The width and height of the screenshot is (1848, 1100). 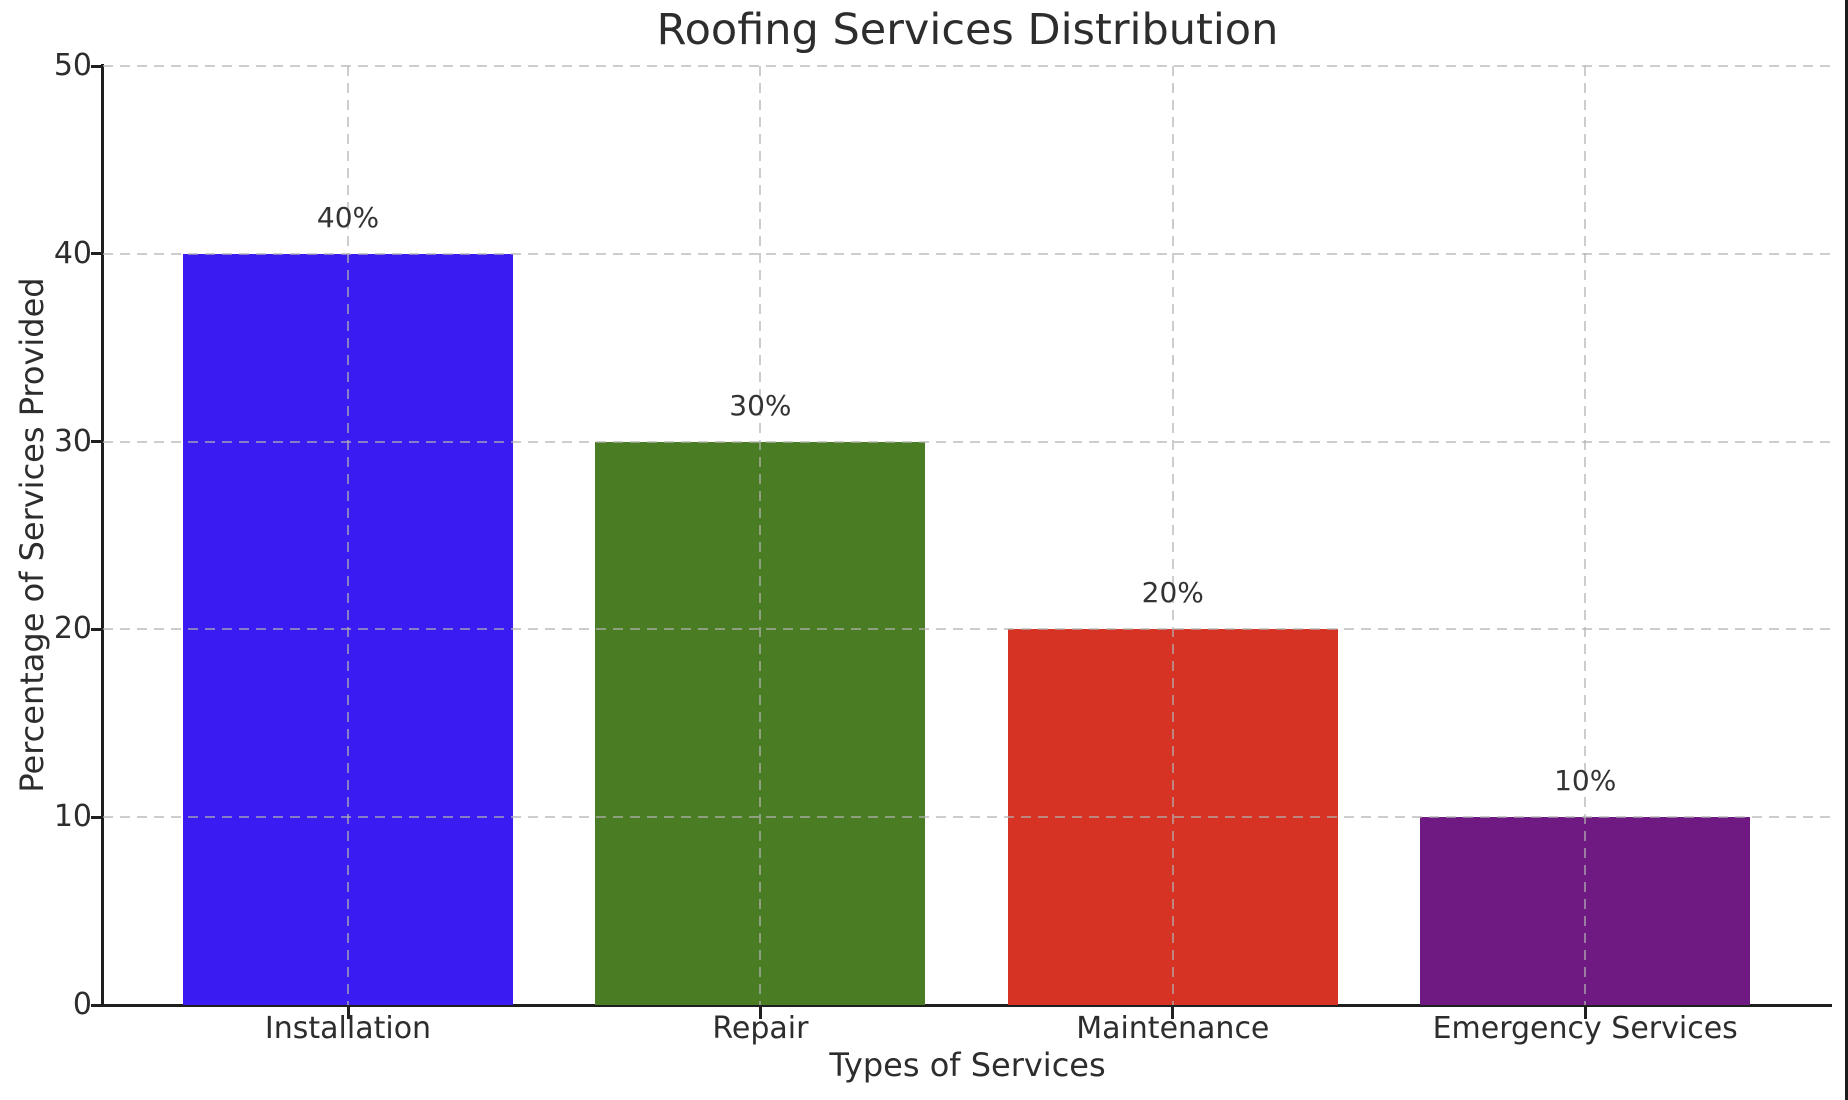 What do you see at coordinates (82, 1004) in the screenshot?
I see `y-tick-label-0: 0` at bounding box center [82, 1004].